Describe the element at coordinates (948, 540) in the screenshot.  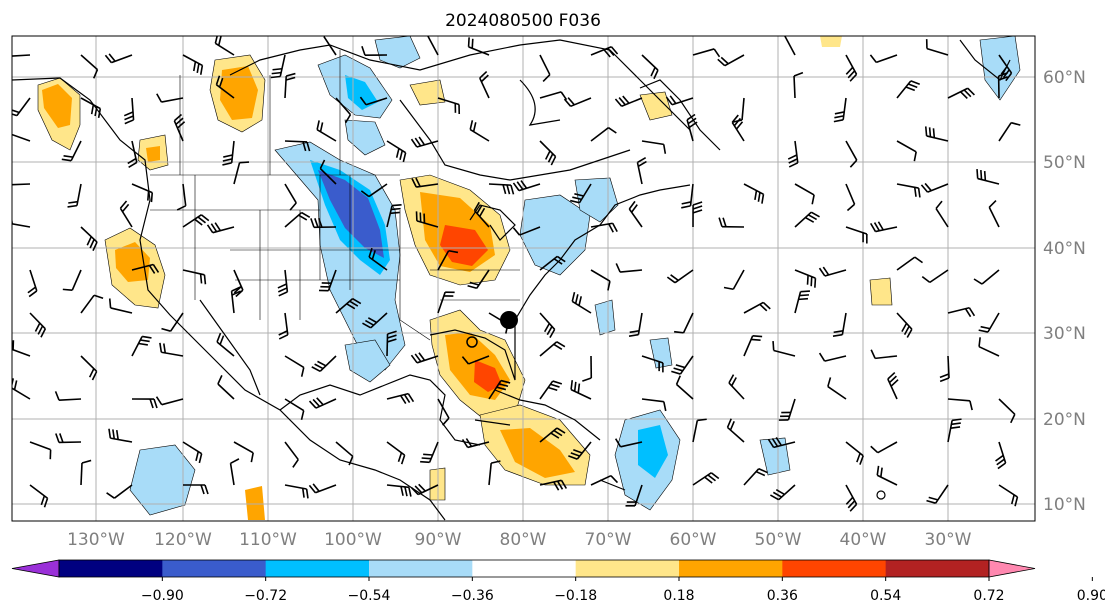
I see `lon-label: 30°W` at that location.